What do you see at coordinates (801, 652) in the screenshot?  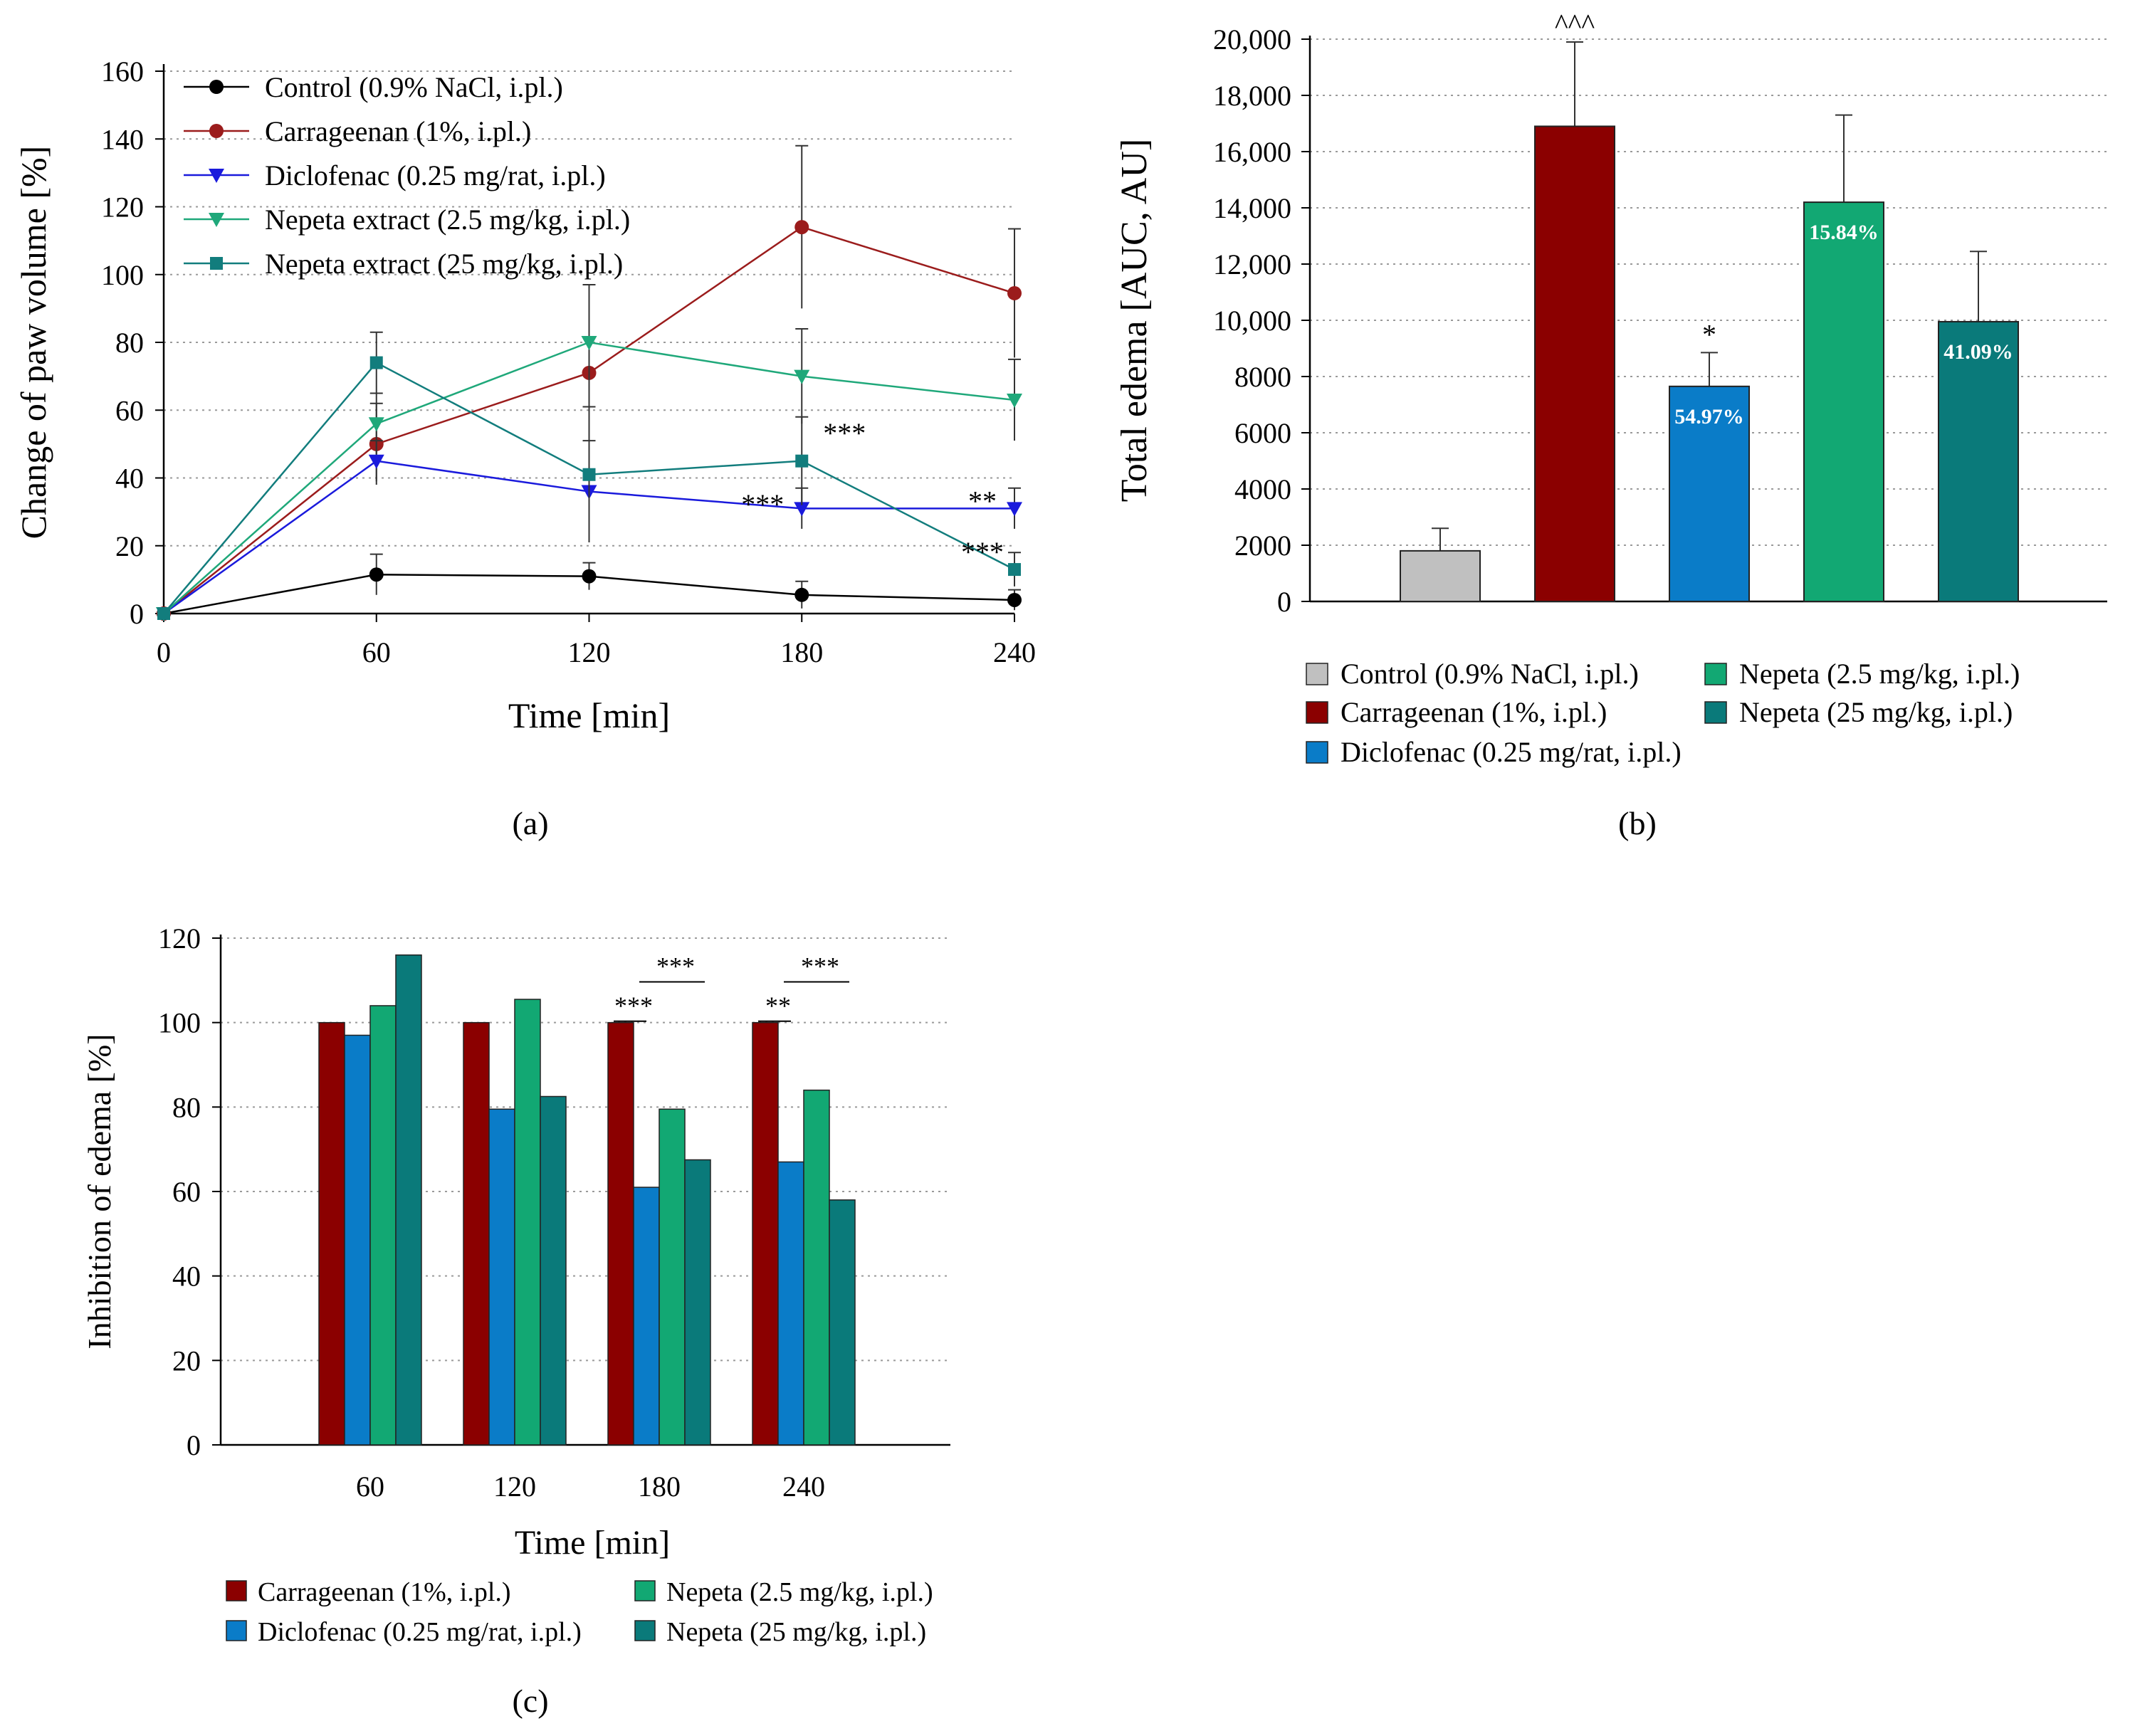 I see `a-xtick-label: 180` at bounding box center [801, 652].